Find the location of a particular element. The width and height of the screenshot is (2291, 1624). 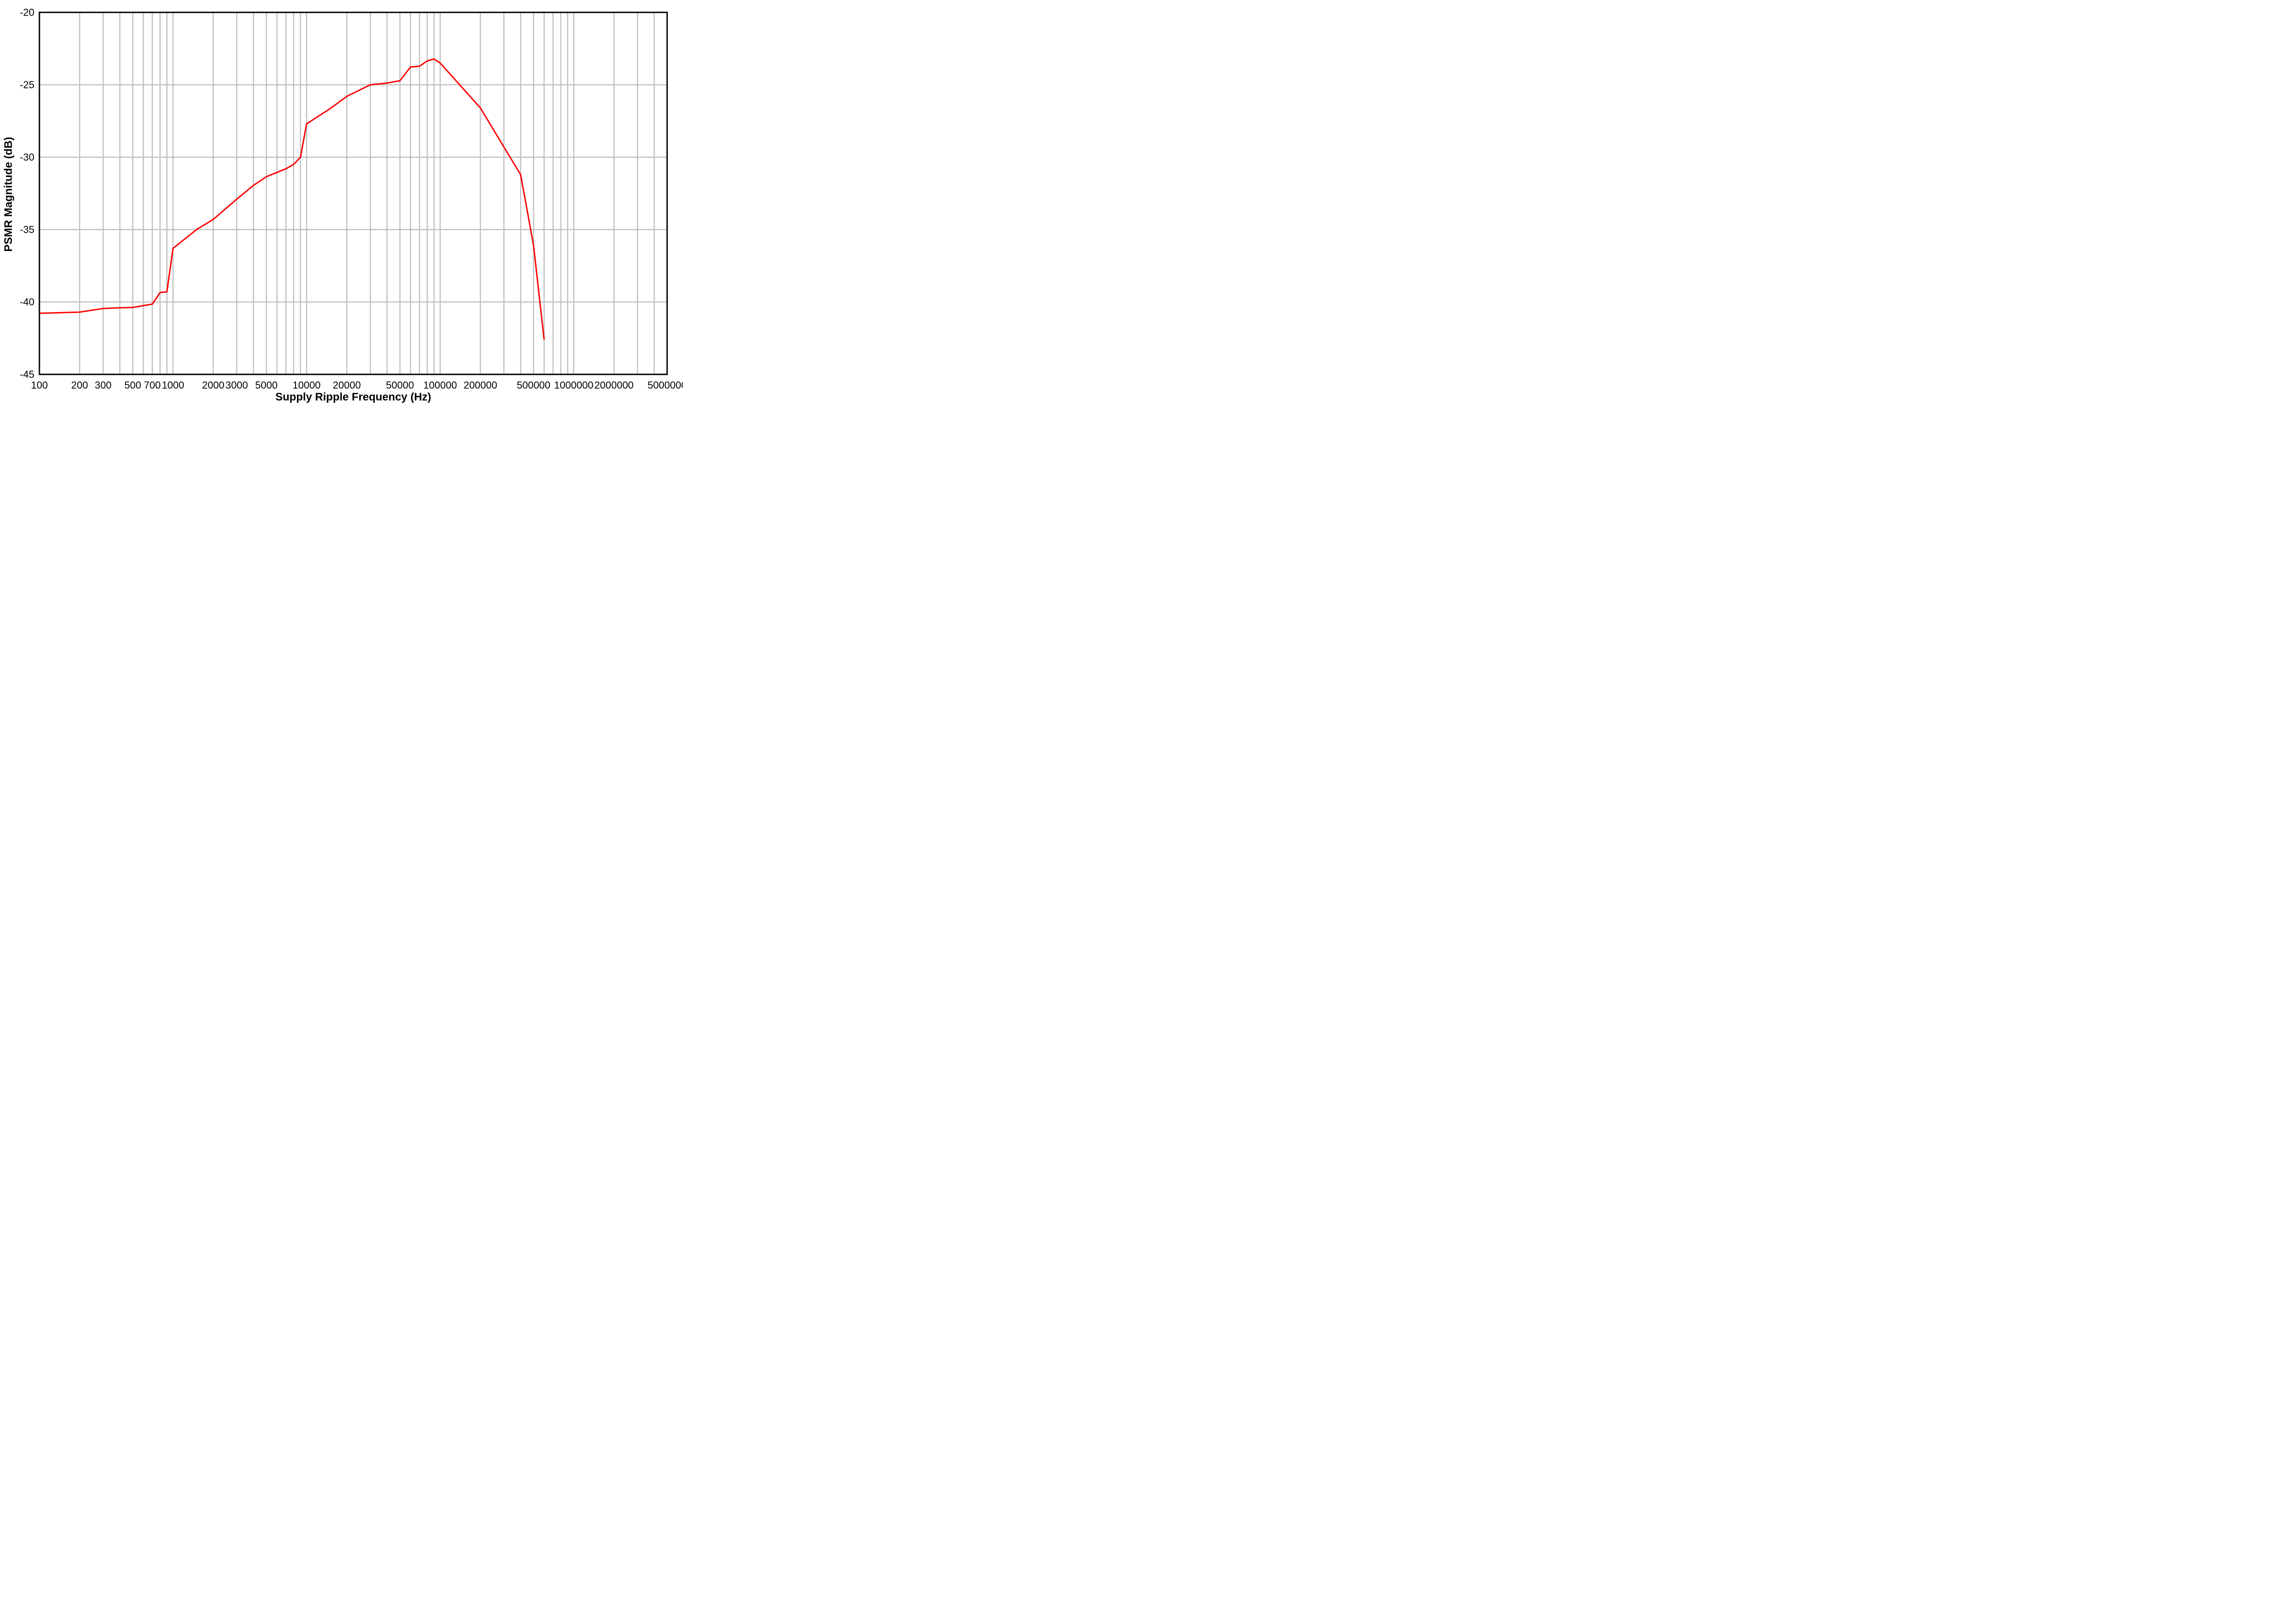

psmr-curve is located at coordinates (292, 199).